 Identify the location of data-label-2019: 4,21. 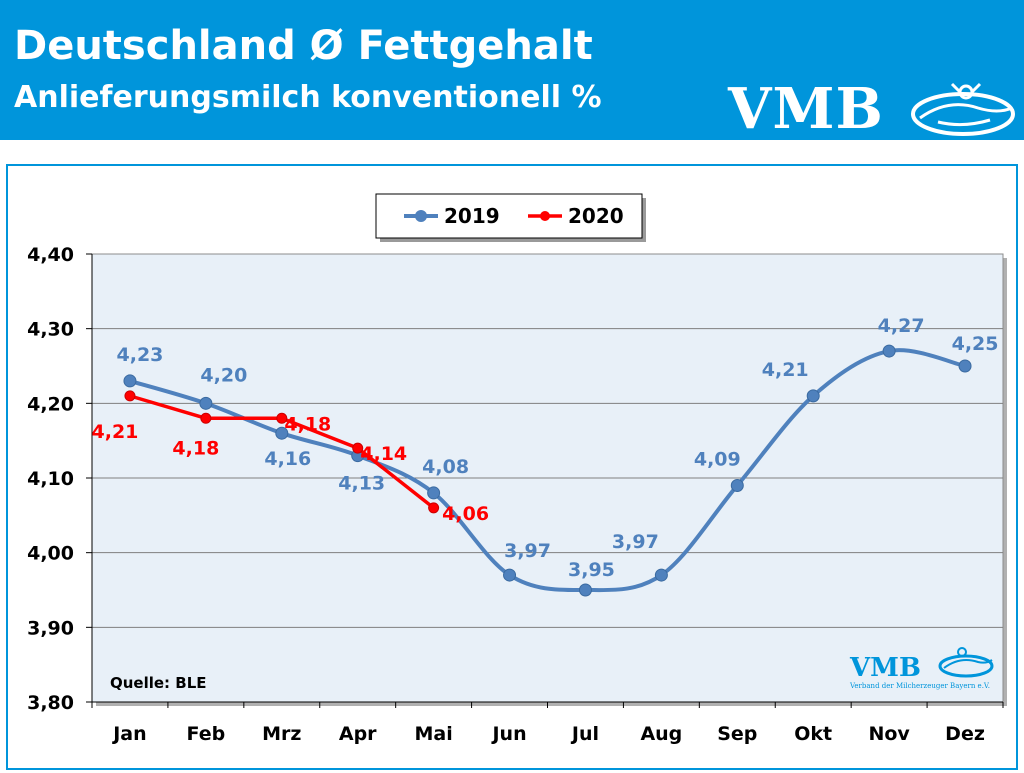
(785, 370).